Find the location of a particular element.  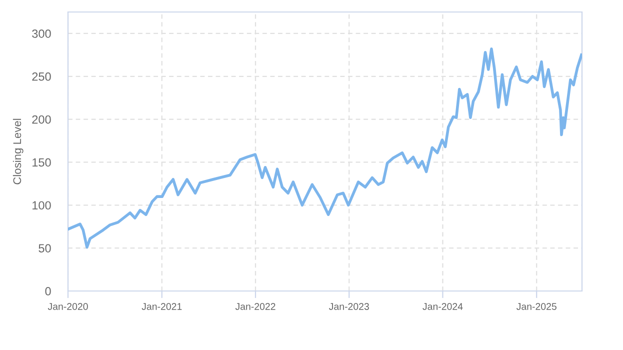

y-tick-label: 100 is located at coordinates (41, 205).